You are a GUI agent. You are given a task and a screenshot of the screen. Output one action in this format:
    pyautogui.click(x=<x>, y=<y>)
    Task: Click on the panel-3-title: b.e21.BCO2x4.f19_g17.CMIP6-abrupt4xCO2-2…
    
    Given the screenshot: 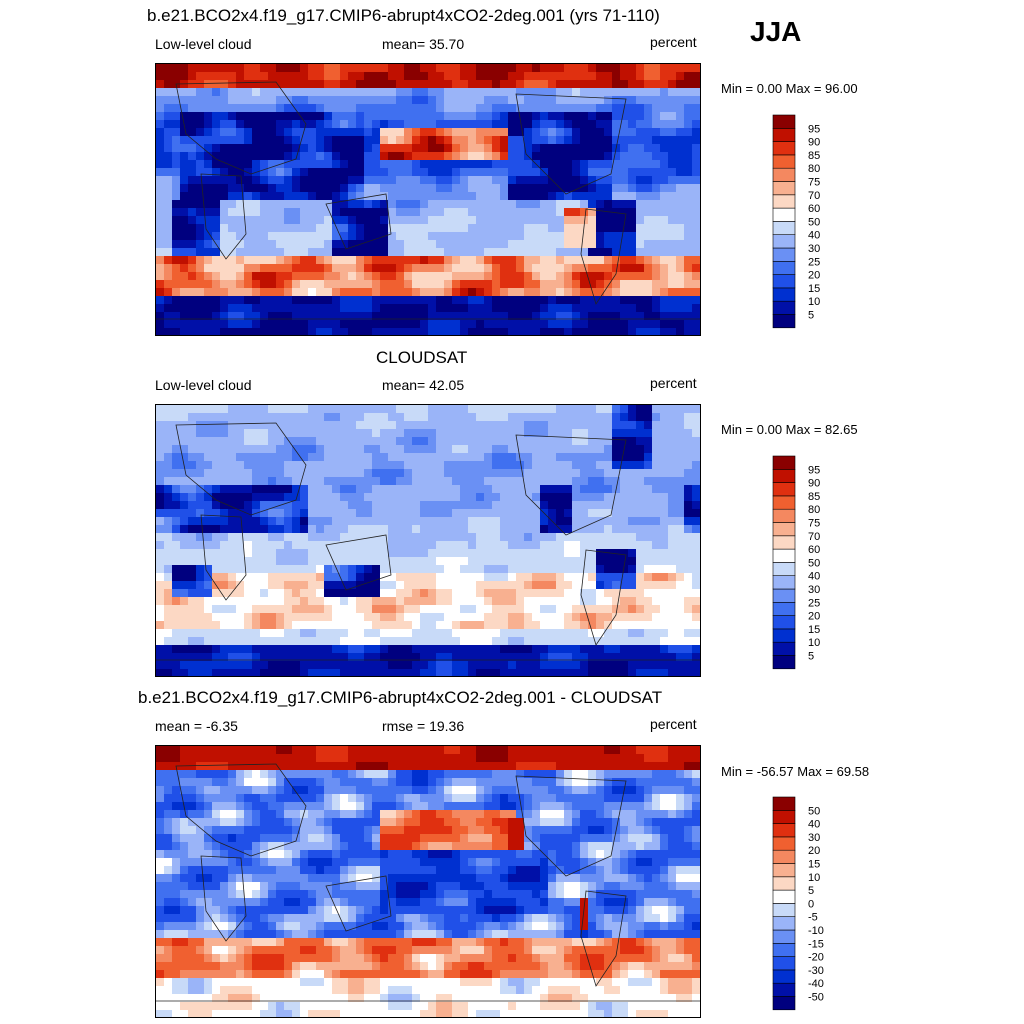 What is the action you would take?
    pyautogui.click(x=400, y=697)
    